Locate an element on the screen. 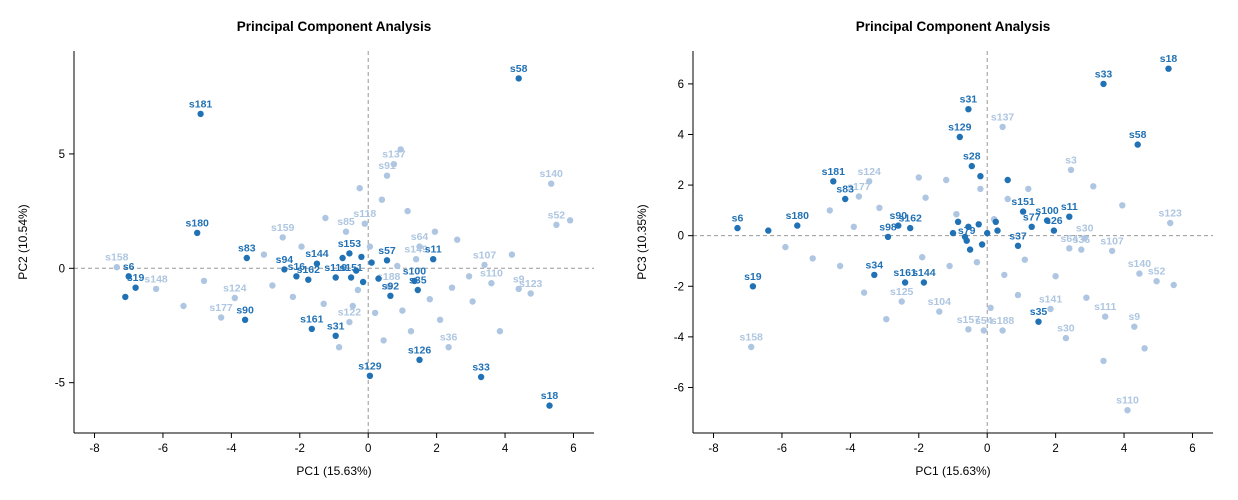 The width and height of the screenshot is (1238, 500). x-tick-label: -6 is located at coordinates (162, 449).